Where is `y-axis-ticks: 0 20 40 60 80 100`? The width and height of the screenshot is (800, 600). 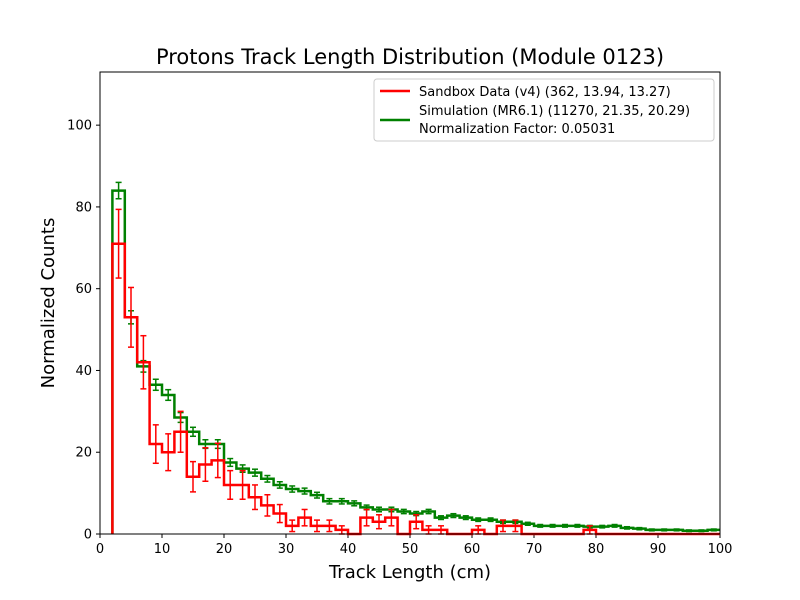 y-axis-ticks: 0 20 40 60 80 100 is located at coordinates (83, 331).